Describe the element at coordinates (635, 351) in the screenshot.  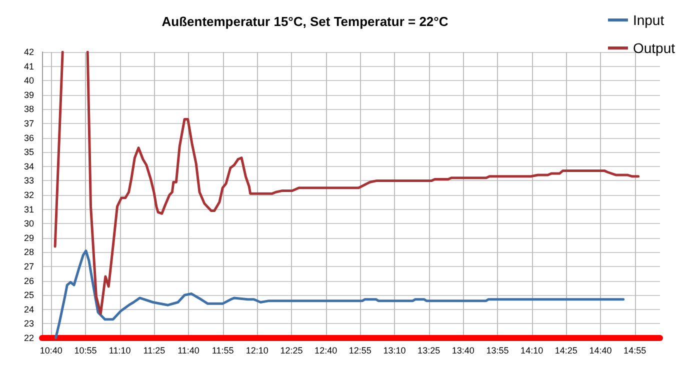
I see `x-tick-label: 14:55` at that location.